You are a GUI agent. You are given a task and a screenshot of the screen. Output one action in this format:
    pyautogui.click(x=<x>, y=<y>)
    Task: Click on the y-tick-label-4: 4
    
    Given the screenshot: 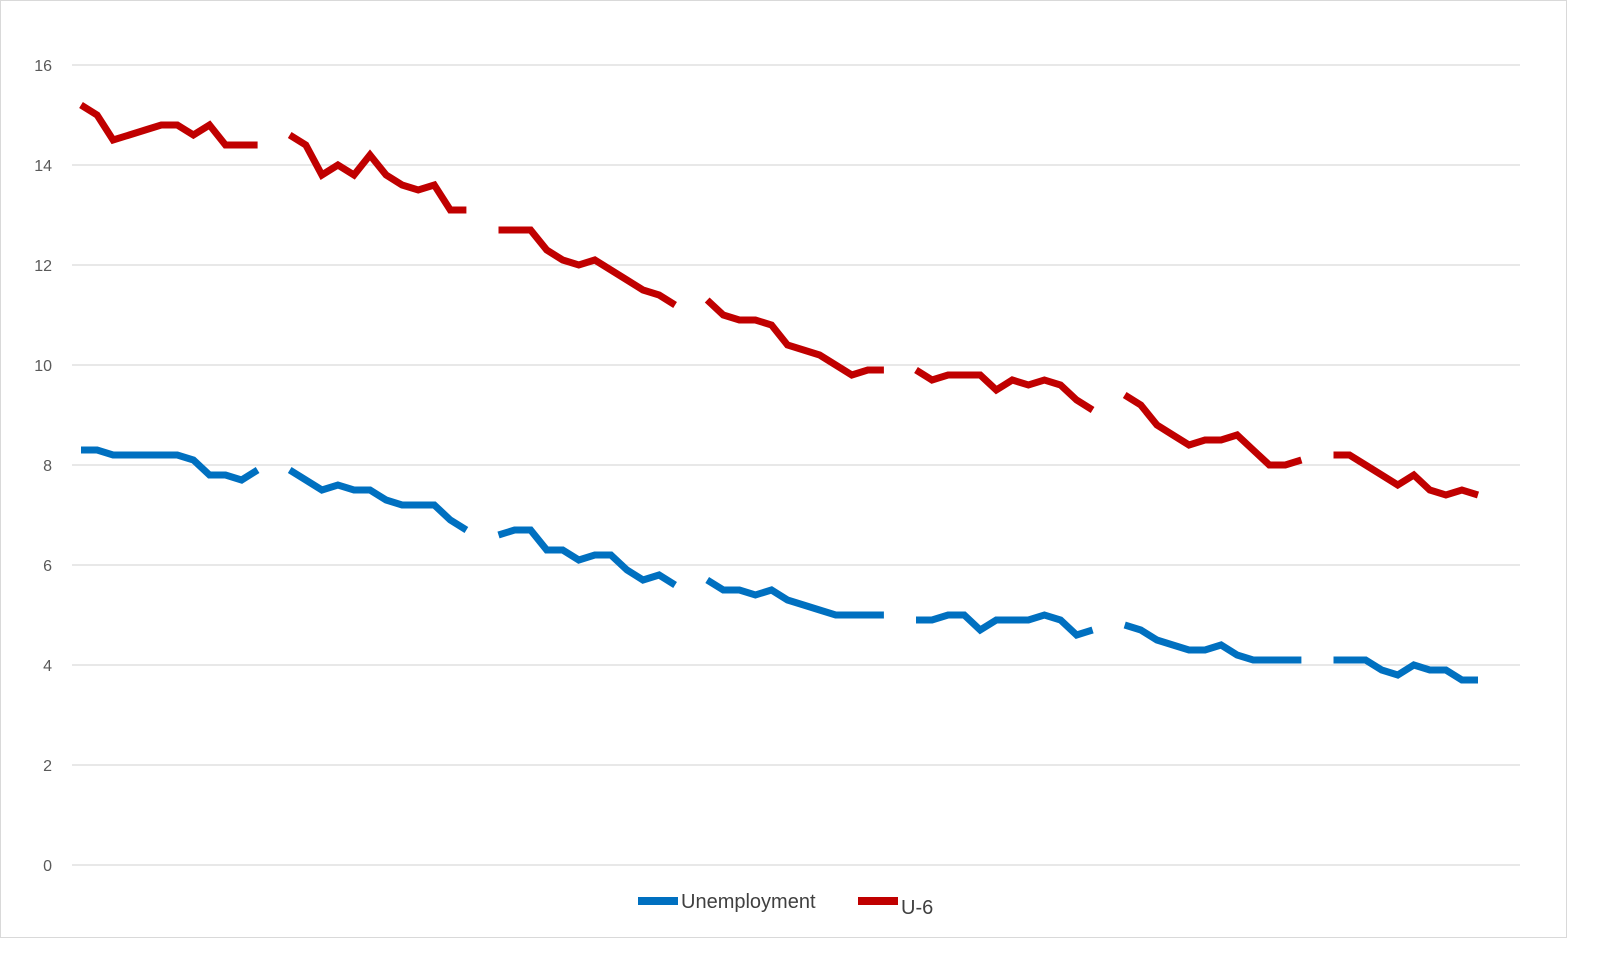 What is the action you would take?
    pyautogui.click(x=47, y=666)
    